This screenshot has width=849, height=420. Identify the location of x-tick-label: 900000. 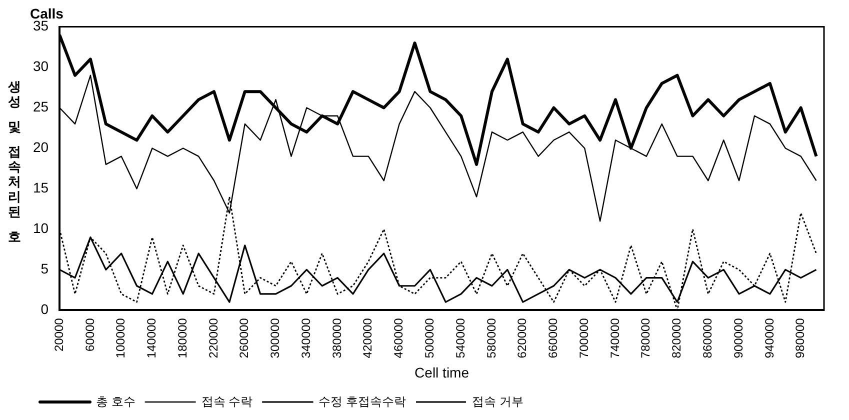
(738, 338).